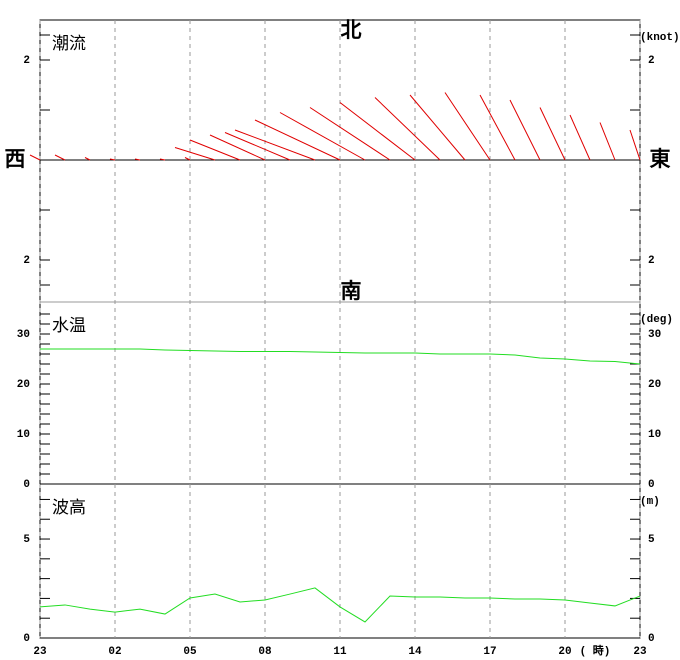  I want to click on compass-south: 南, so click(351, 291).